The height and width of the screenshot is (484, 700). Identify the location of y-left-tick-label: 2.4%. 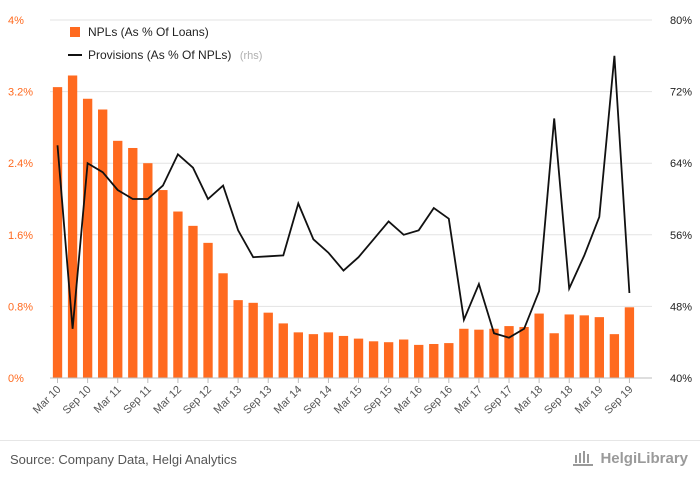
(20, 164).